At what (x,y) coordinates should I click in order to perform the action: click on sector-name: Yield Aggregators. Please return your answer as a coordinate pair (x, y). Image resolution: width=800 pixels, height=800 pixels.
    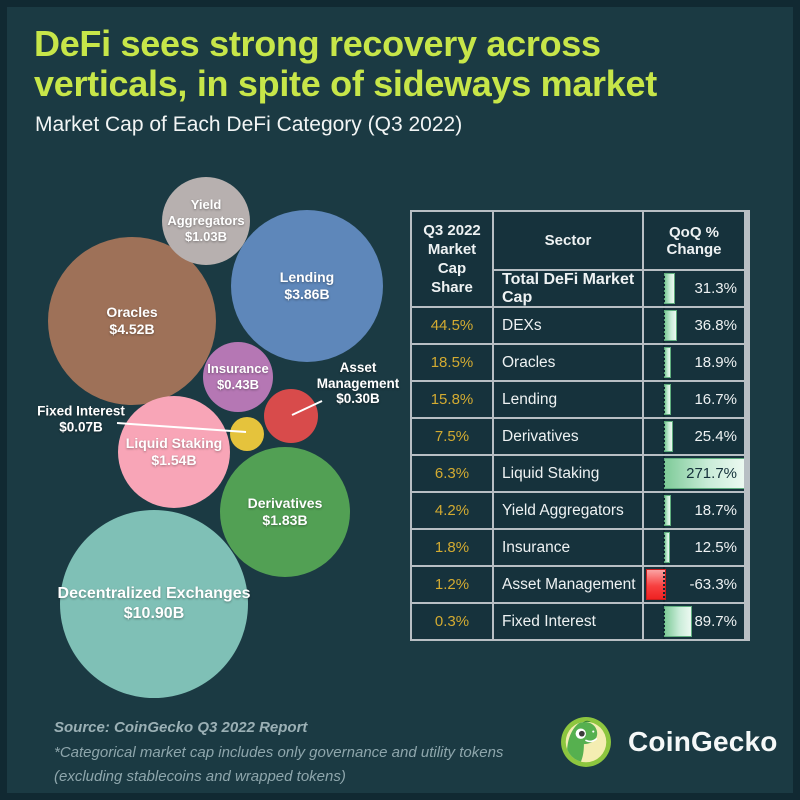
    Looking at the image, I should click on (568, 510).